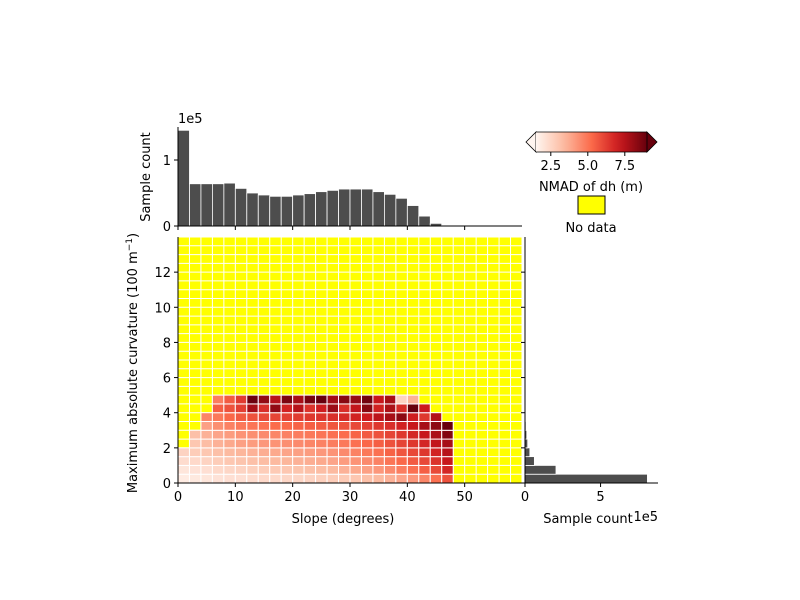 The width and height of the screenshot is (800, 600). What do you see at coordinates (167, 484) in the screenshot?
I see `heatmap-y-tick-label: 0` at bounding box center [167, 484].